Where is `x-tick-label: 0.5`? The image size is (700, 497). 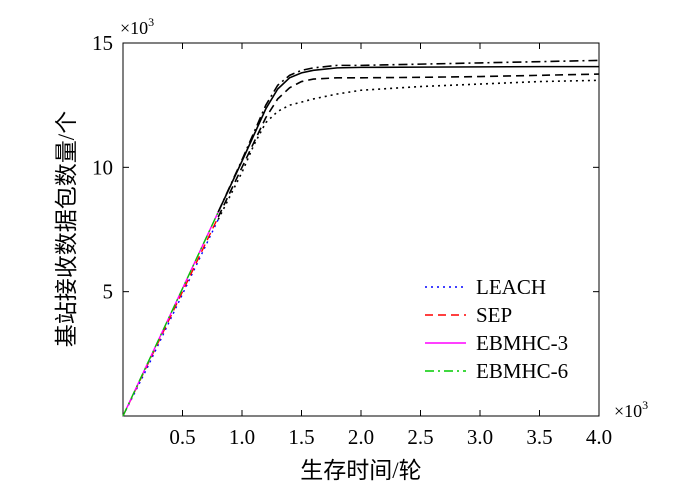 x-tick-label: 0.5 is located at coordinates (182, 437).